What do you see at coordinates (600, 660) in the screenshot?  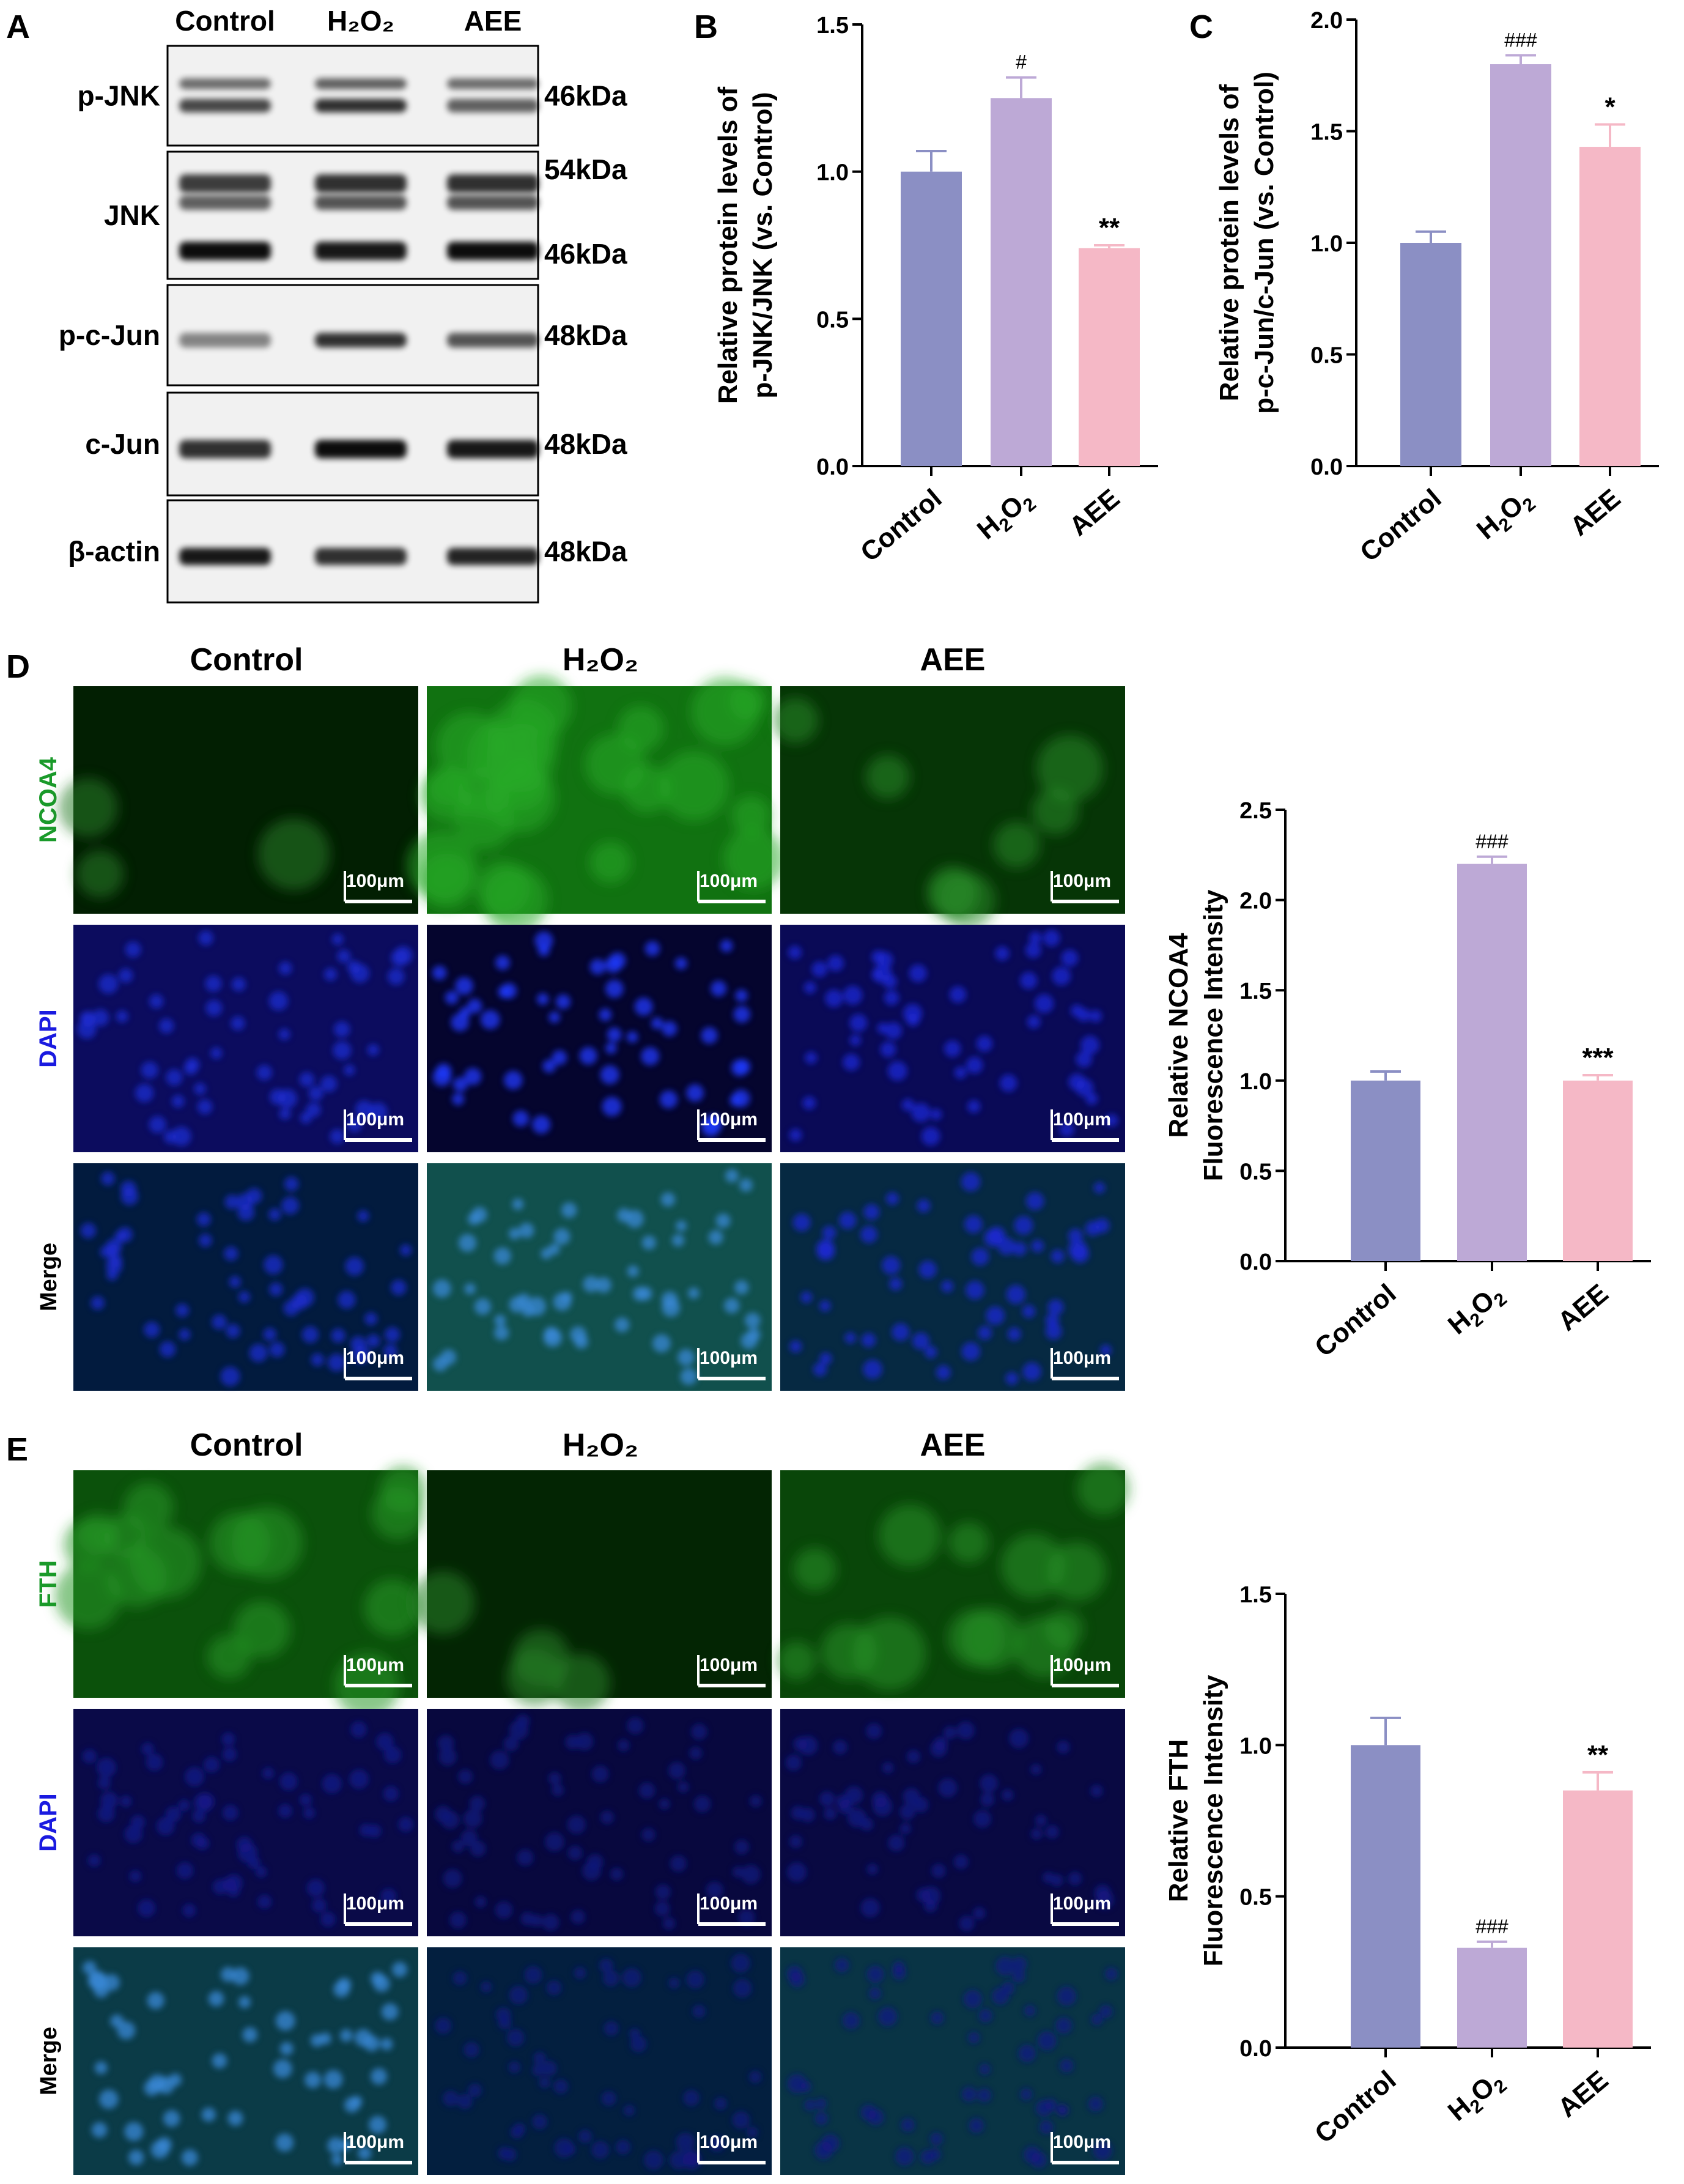 I see `column-label-h2o2: H₂O₂` at bounding box center [600, 660].